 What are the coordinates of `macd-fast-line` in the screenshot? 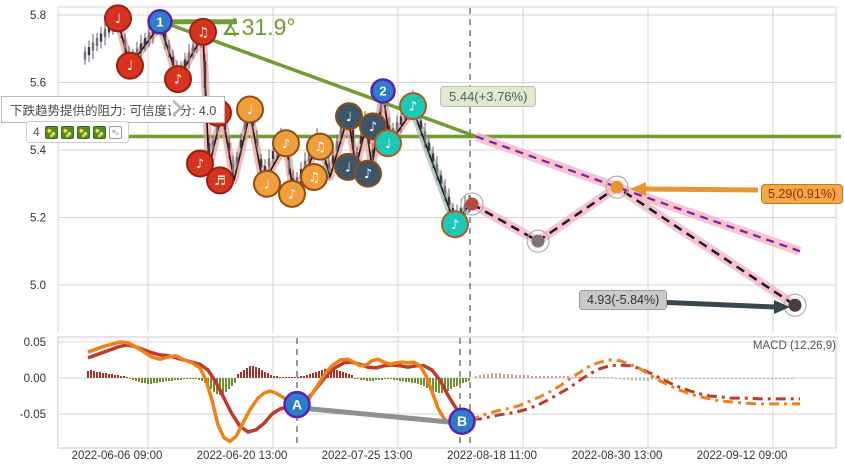 It's located at (279, 392).